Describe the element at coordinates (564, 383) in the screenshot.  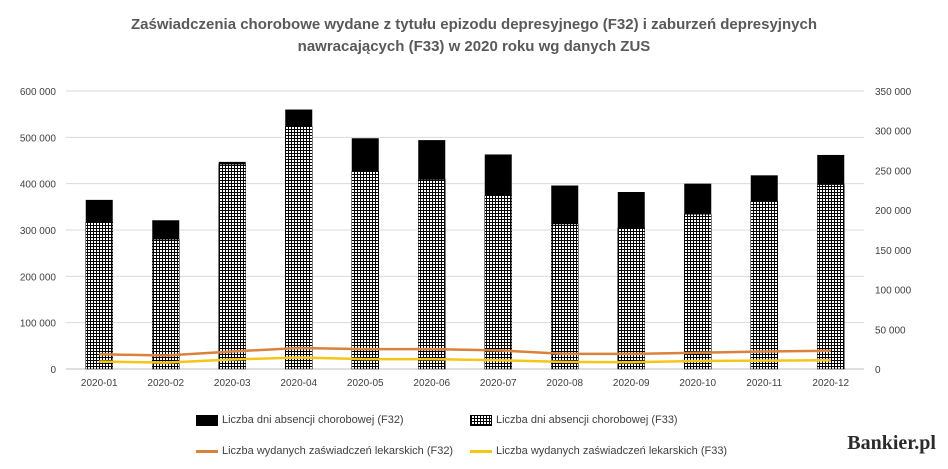
I see `x-axis-tick-label: 2020-08` at that location.